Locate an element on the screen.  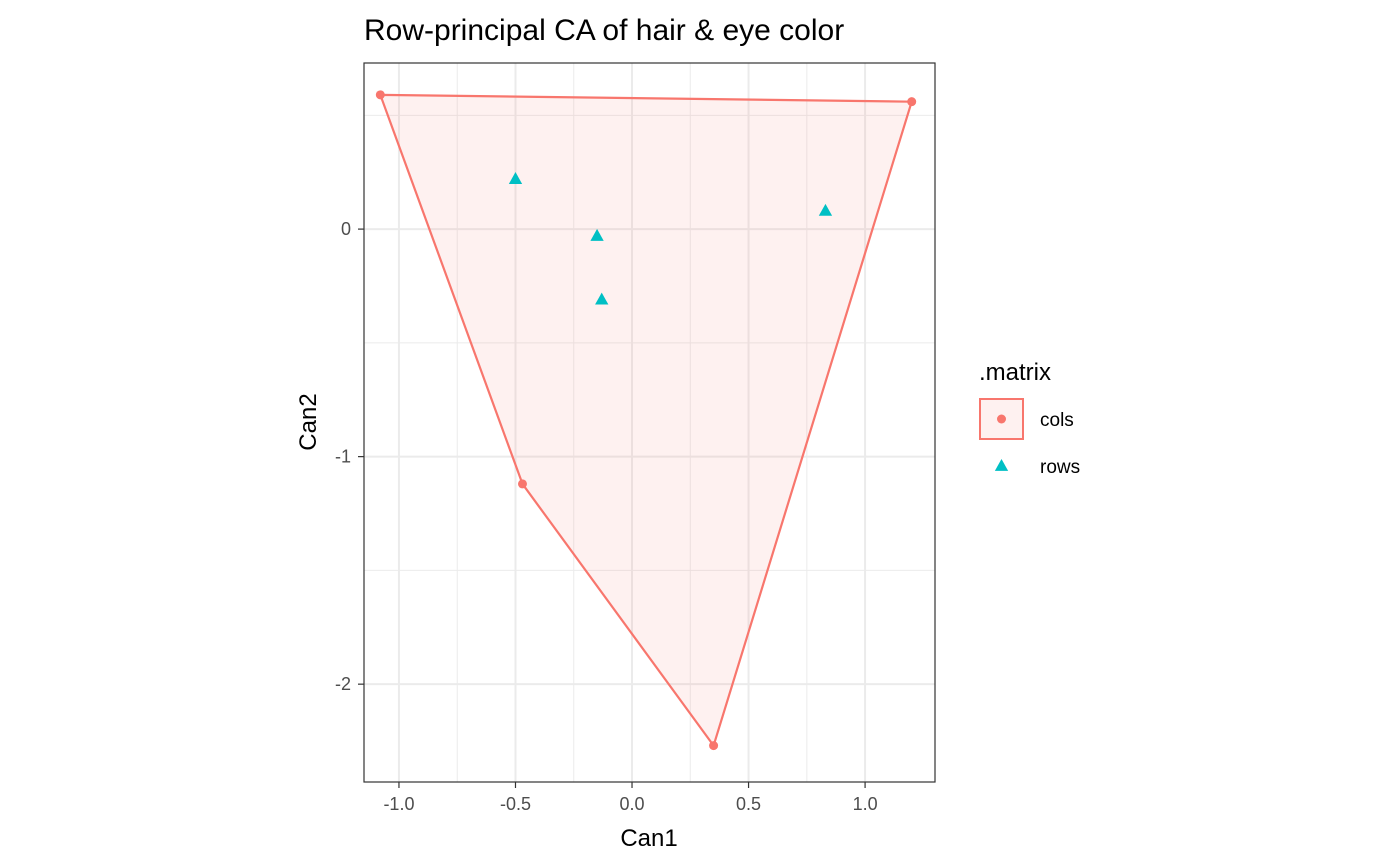
chart-title: Row-principal CA of hair & eye color is located at coordinates (604, 30).